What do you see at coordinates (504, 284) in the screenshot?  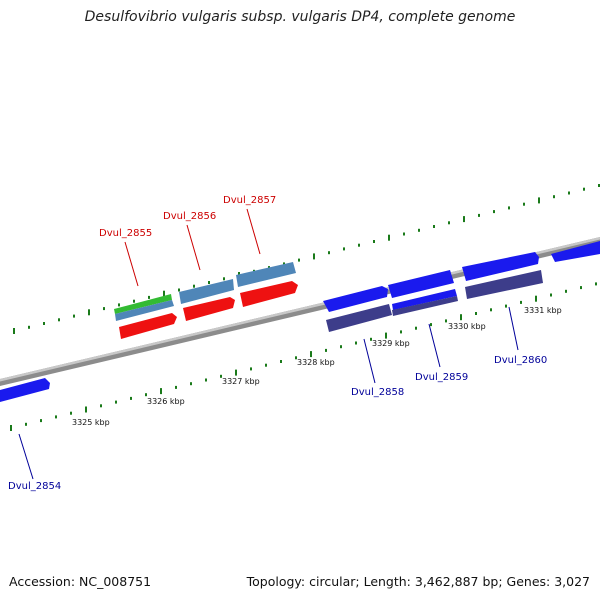 I see `gene-dvul-2860-navy` at bounding box center [504, 284].